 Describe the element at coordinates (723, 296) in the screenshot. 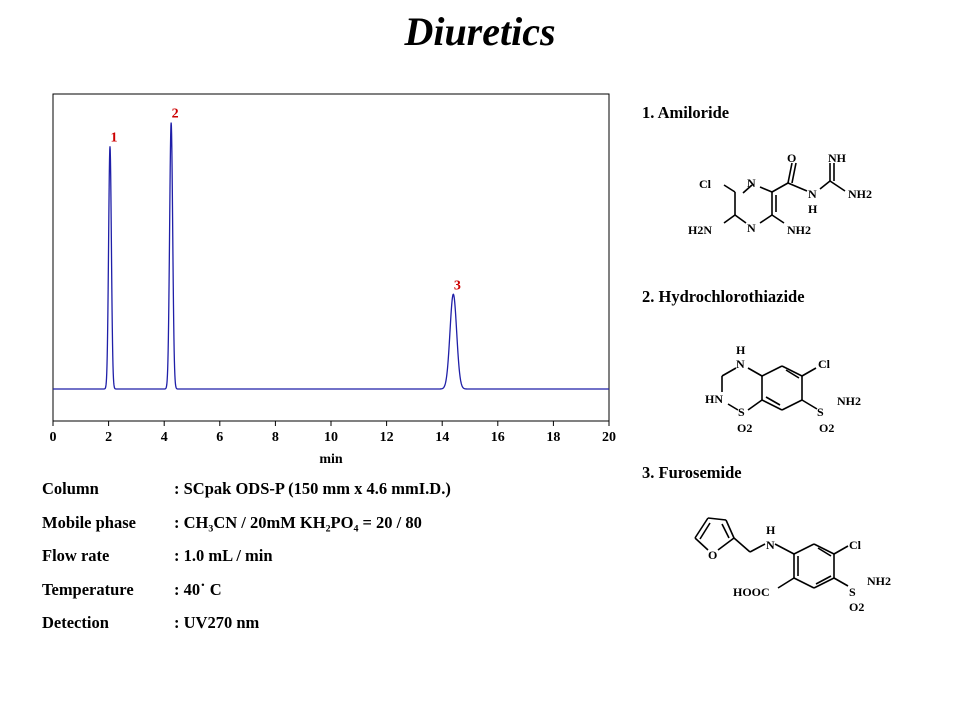

I see `compound-name-hydrochlorothiazide: 2. Hydrochlorothiazide` at that location.